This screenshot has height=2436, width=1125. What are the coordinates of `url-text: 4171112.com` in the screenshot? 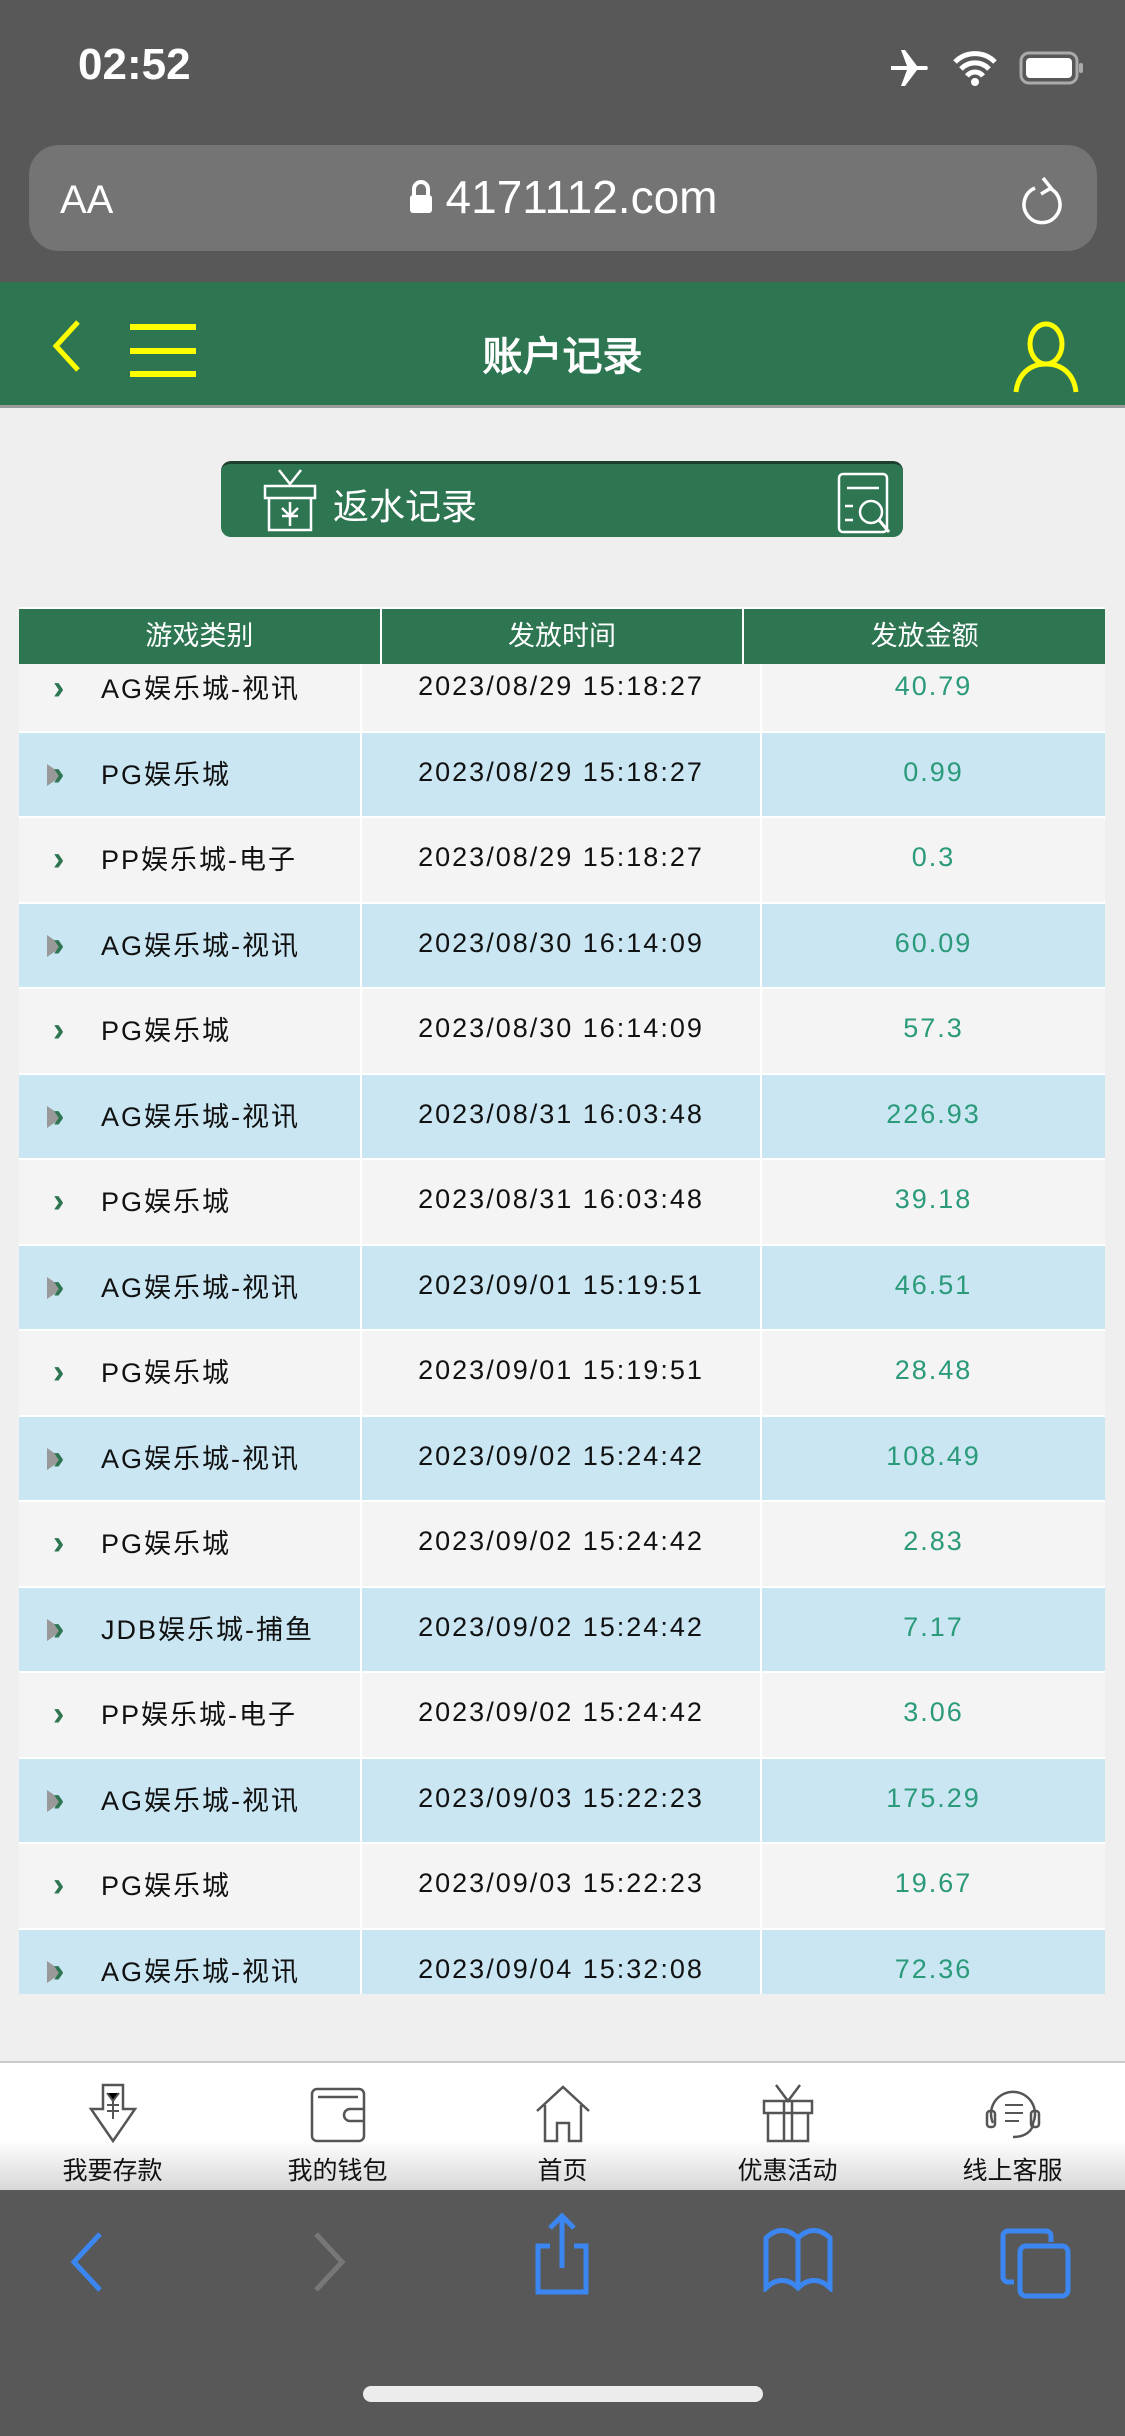 It's located at (562, 197).